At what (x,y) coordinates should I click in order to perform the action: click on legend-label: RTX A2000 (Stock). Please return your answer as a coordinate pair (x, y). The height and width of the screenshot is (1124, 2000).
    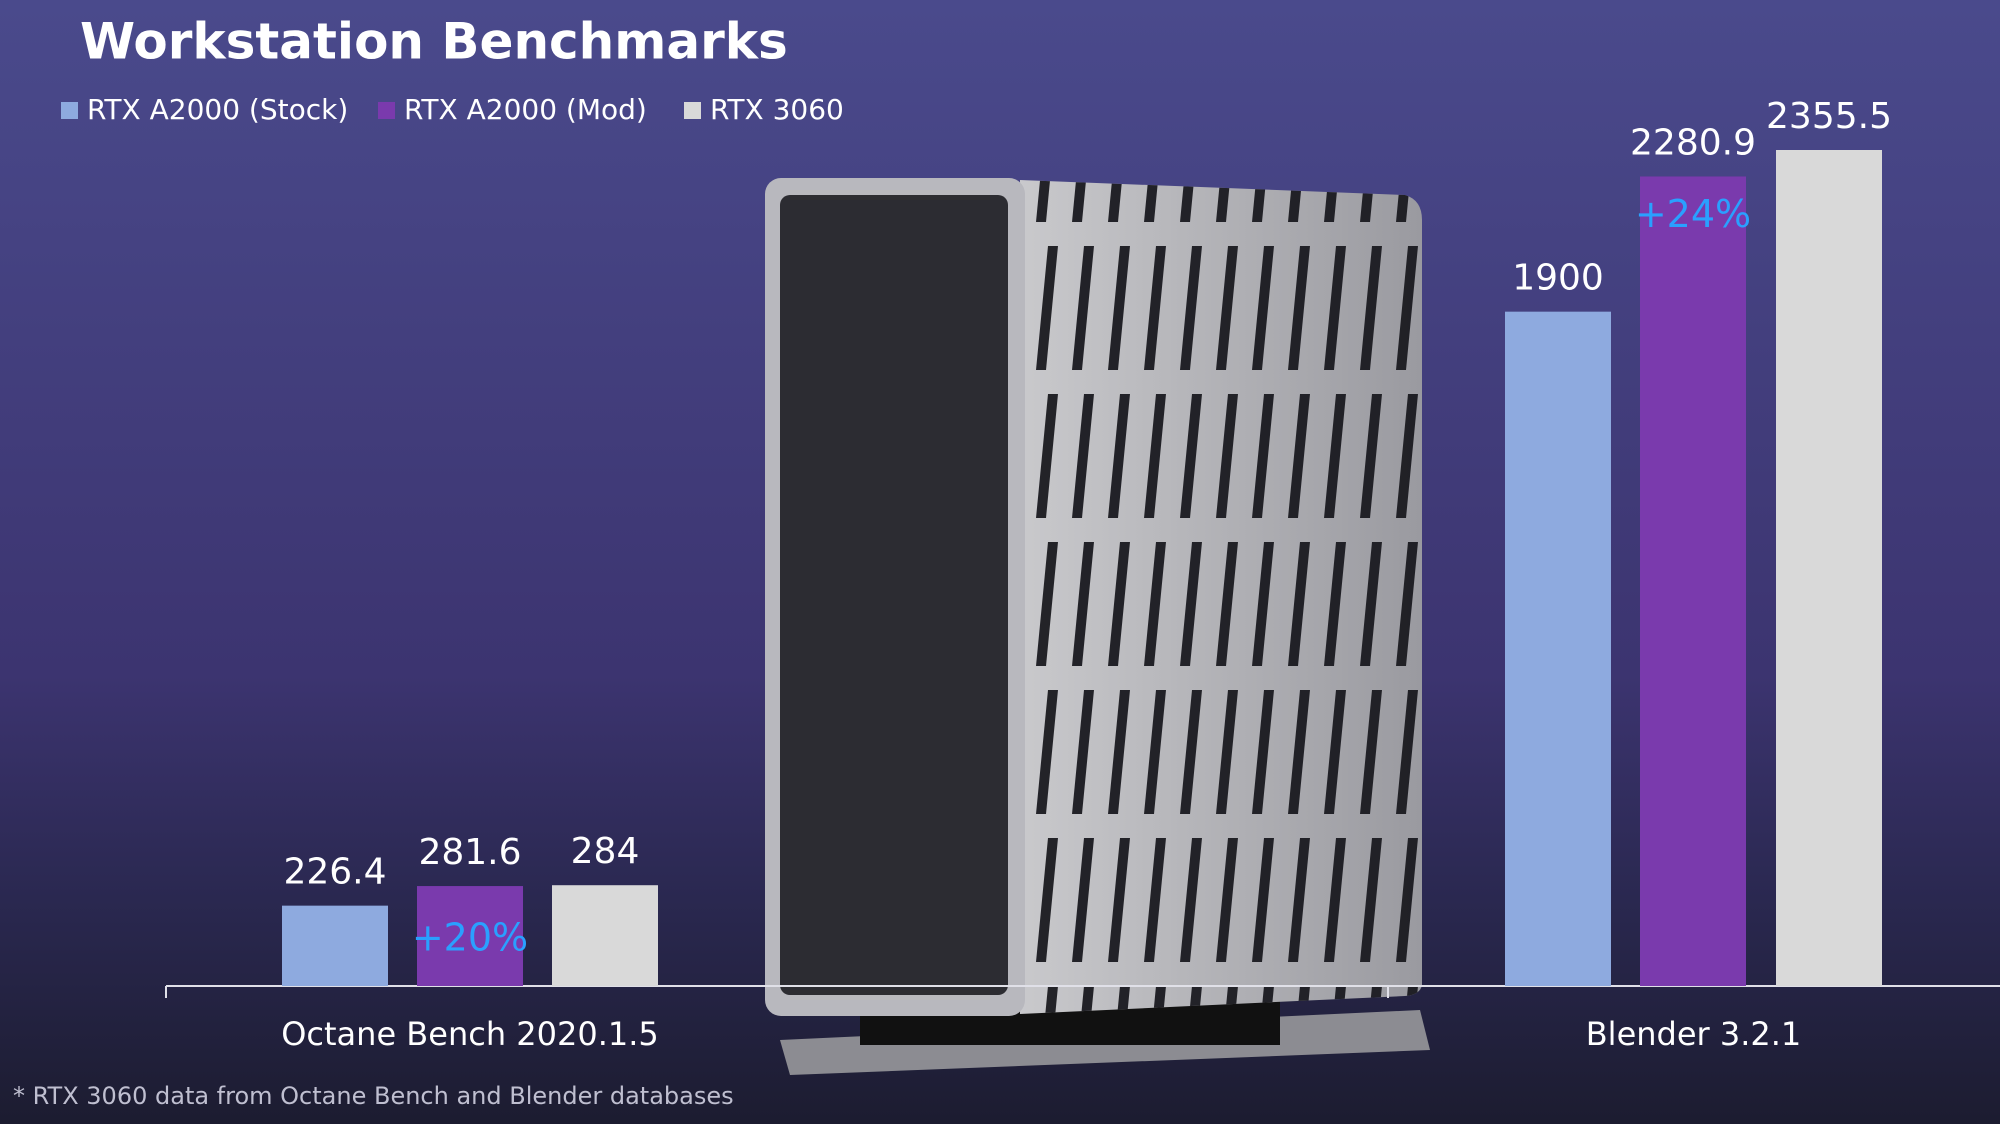
    Looking at the image, I should click on (217, 109).